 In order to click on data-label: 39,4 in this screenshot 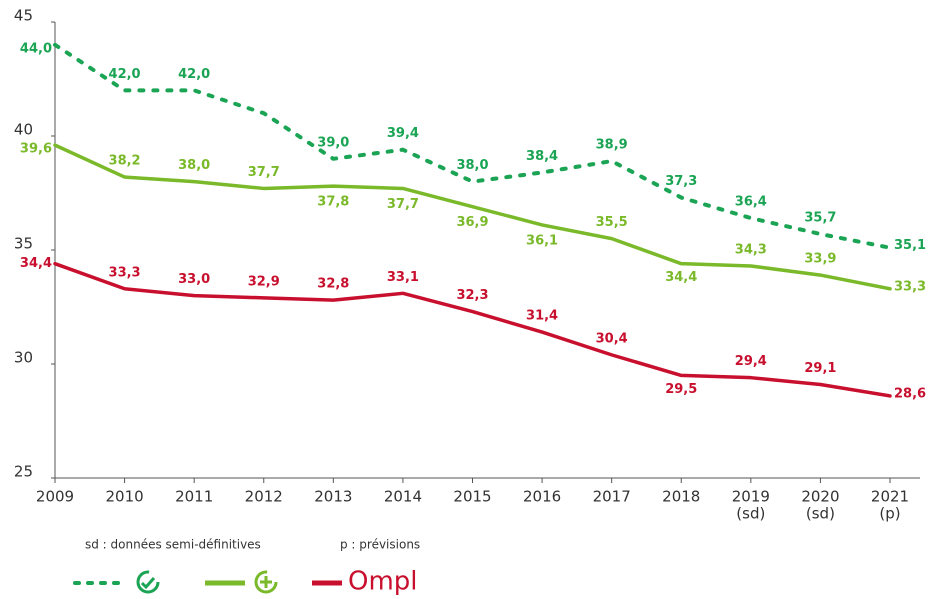, I will do `click(403, 133)`.